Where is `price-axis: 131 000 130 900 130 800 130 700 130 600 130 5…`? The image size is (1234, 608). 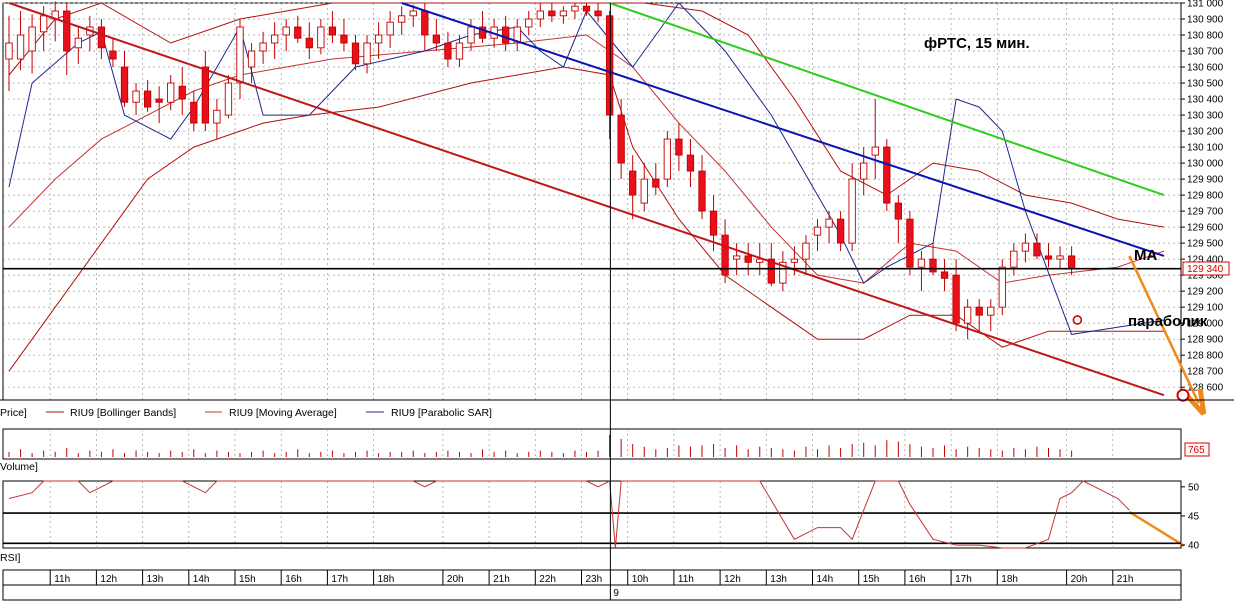 price-axis: 131 000 130 900 130 800 130 700 130 600 130 5… is located at coordinates (1202, 197).